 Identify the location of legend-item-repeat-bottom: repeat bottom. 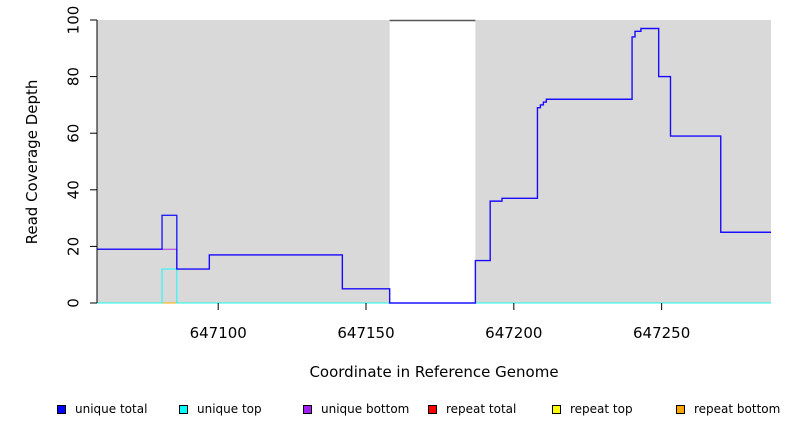
(728, 409).